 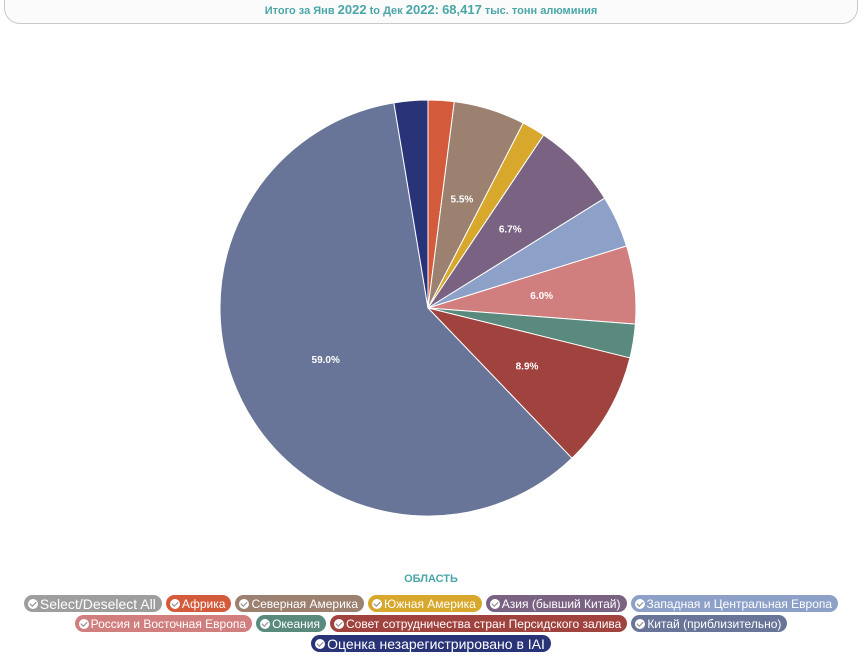 I want to click on select-all-button: Select/Deselect All, so click(x=92, y=603).